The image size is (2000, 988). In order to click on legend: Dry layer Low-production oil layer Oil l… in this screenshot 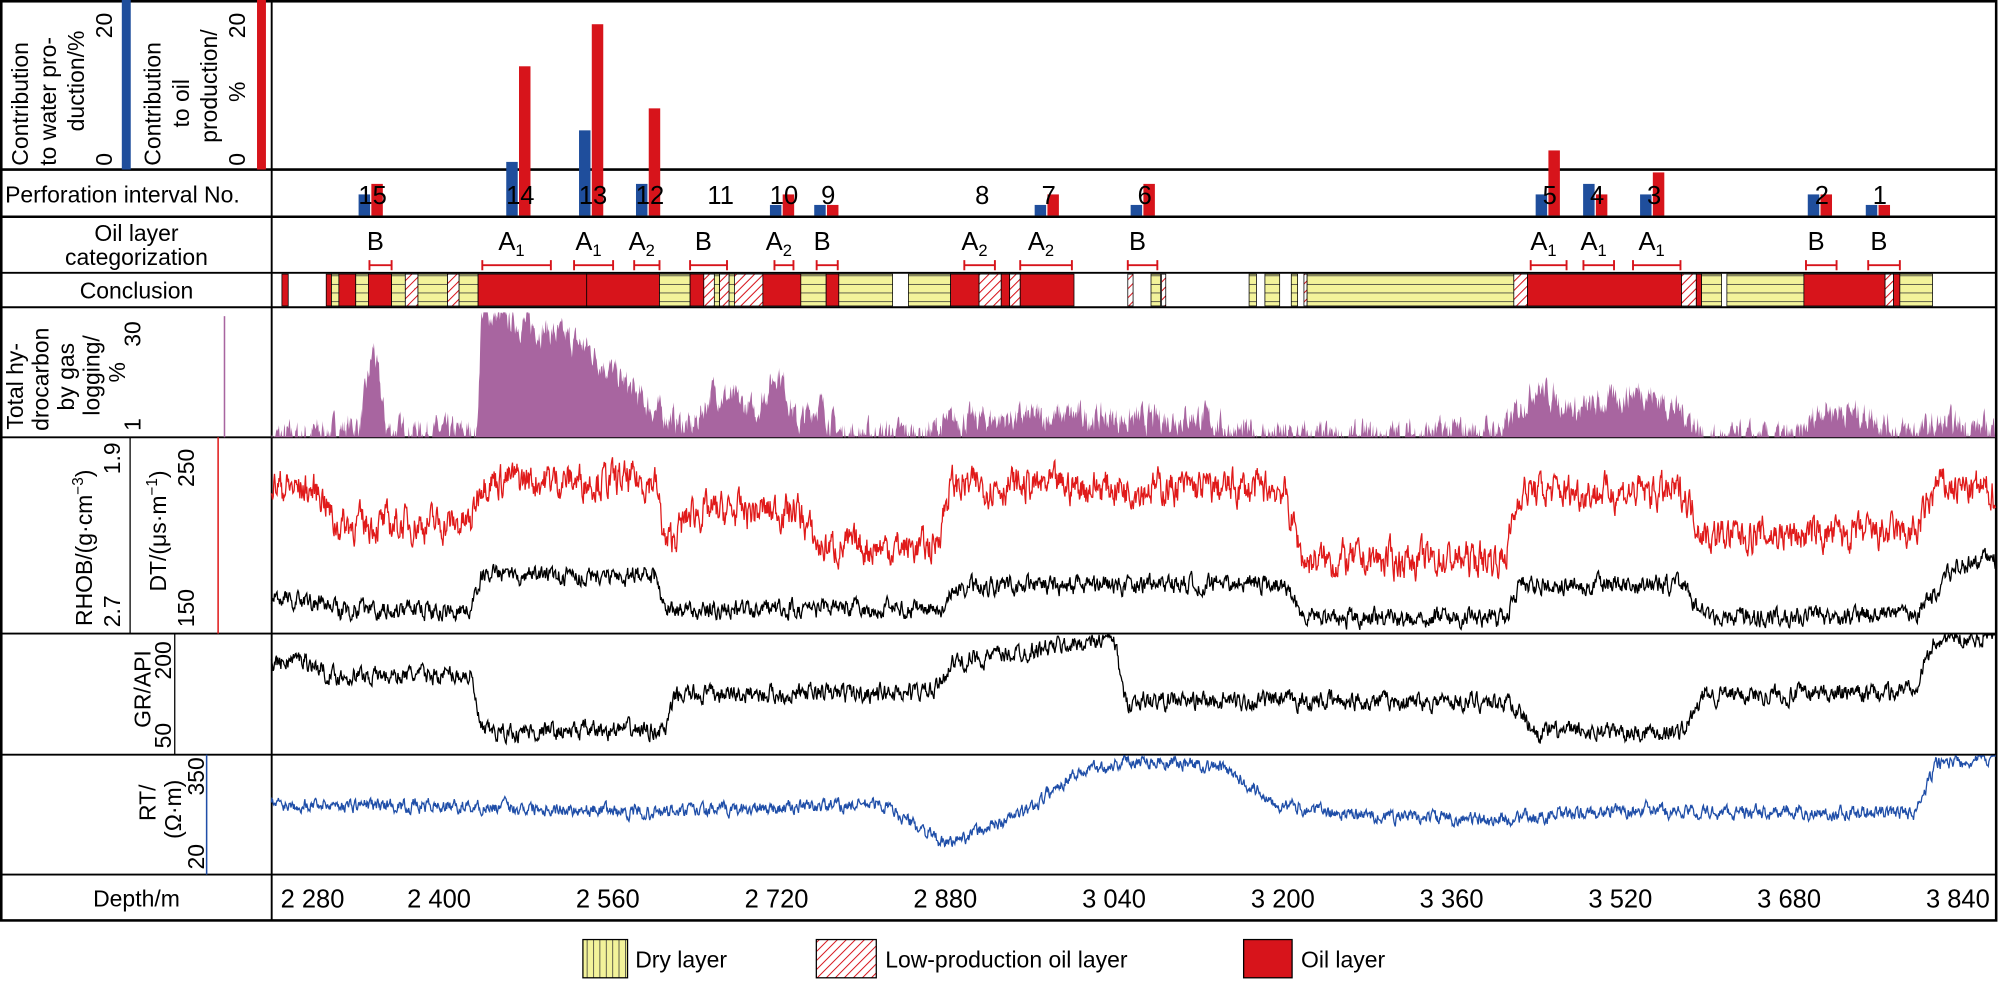, I will do `click(984, 958)`.